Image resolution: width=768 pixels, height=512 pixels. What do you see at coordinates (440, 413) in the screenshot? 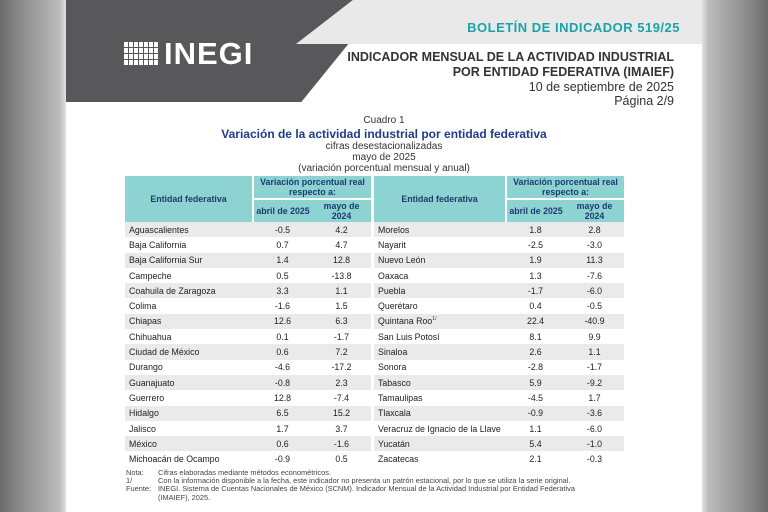
I see `entity-name: Tlaxcala` at bounding box center [440, 413].